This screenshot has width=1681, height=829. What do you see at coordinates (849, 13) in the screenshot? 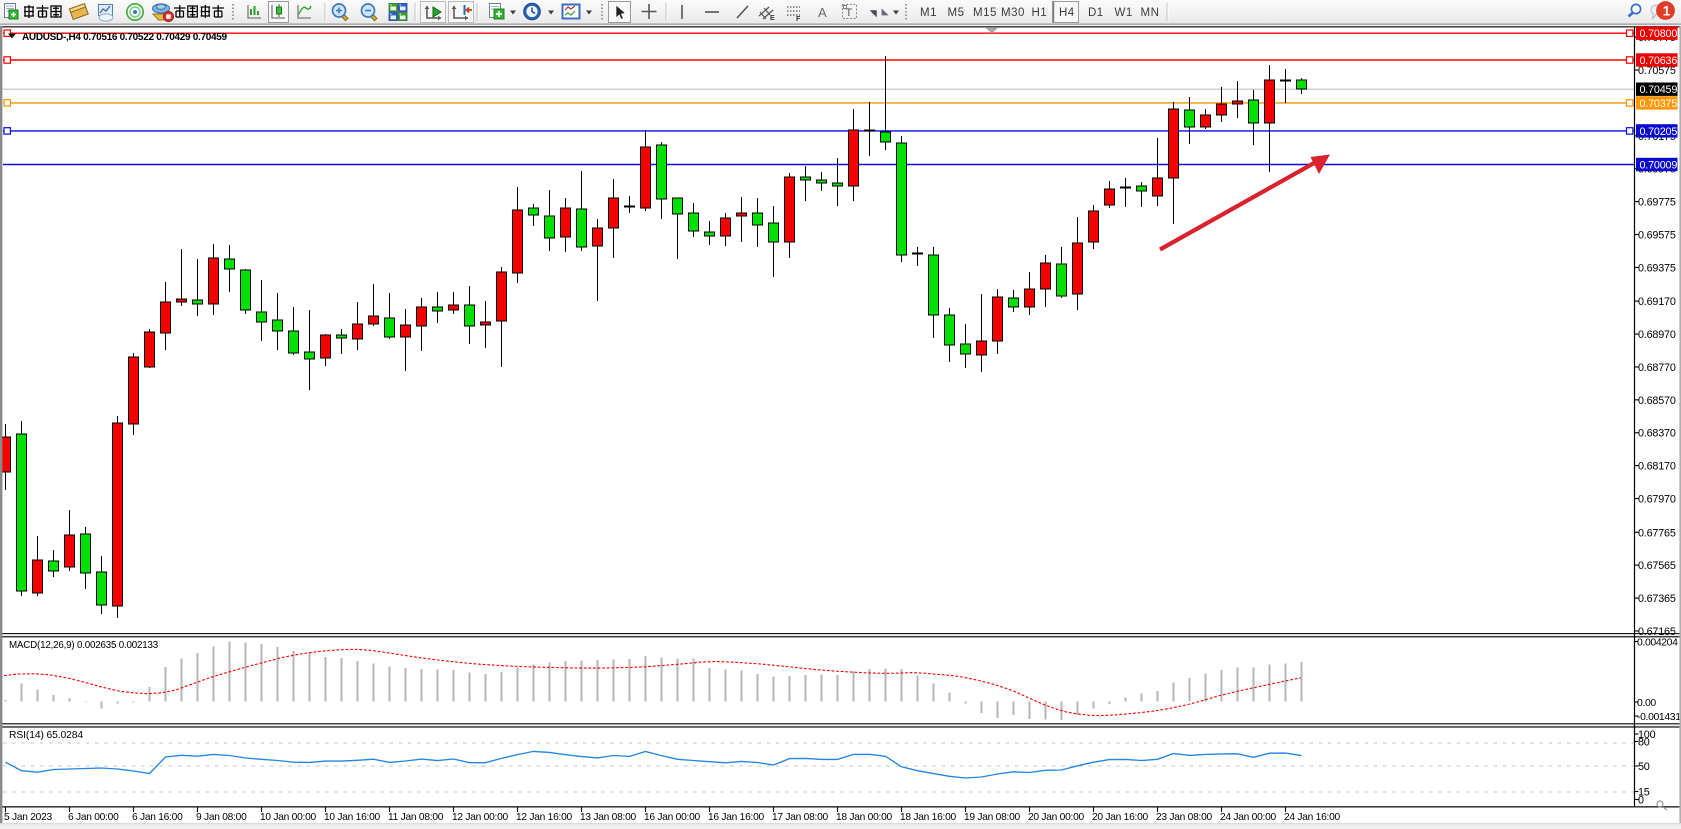
I see `svg-text: T` at bounding box center [849, 13].